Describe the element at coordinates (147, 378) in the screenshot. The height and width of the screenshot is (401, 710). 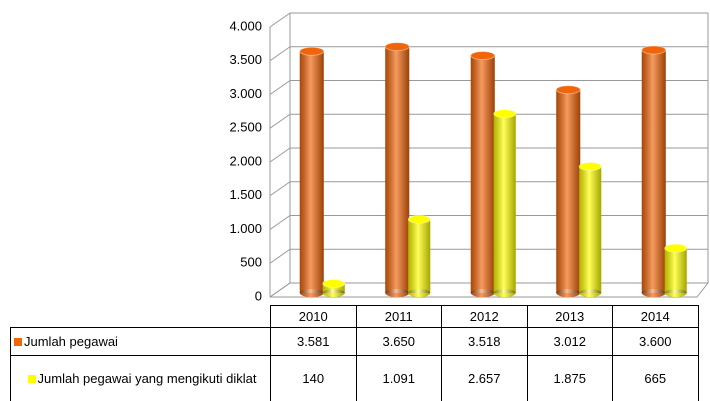
I see `legend-label: Jumlah pegawai yang mengikuti diklat` at that location.